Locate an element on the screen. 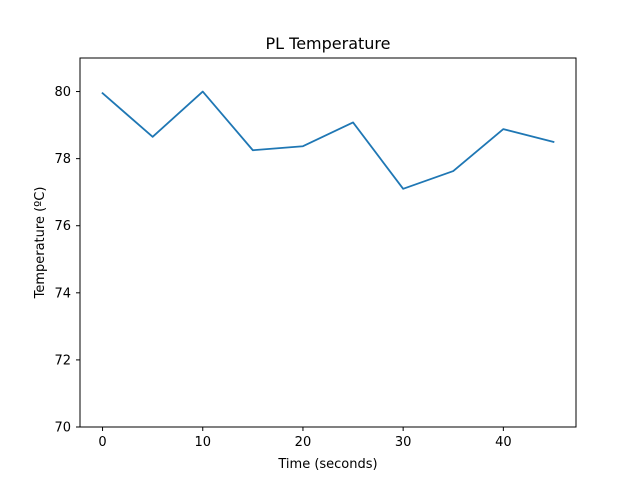  y-tick-label: 74 is located at coordinates (62, 293).